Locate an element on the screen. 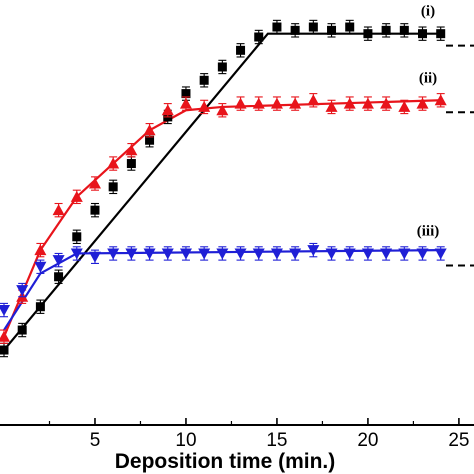 The height and width of the screenshot is (474, 474). x-axis-title: Deposition time (min.) is located at coordinates (225, 461).